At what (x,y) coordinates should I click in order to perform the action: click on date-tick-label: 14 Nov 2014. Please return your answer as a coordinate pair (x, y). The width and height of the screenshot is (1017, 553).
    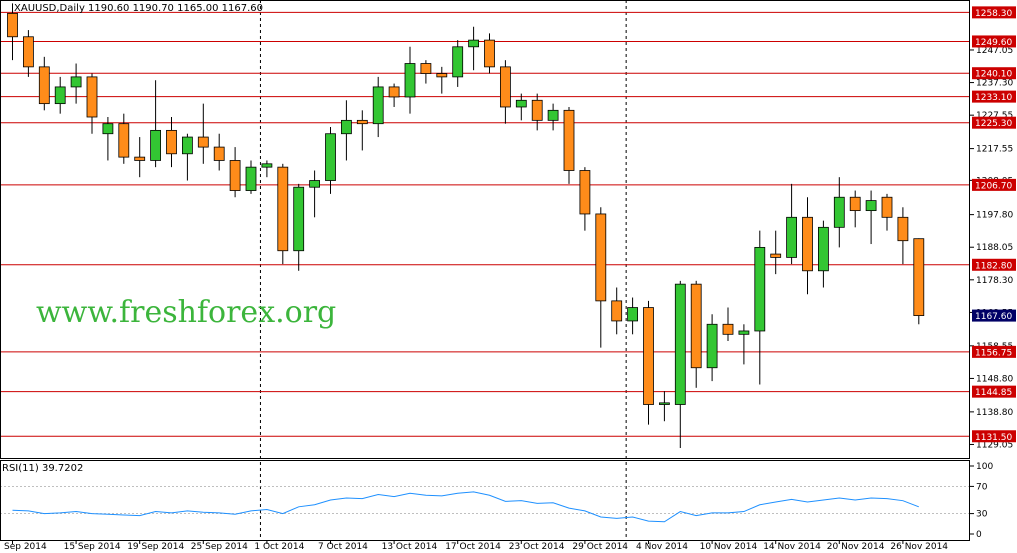
    Looking at the image, I should click on (792, 547).